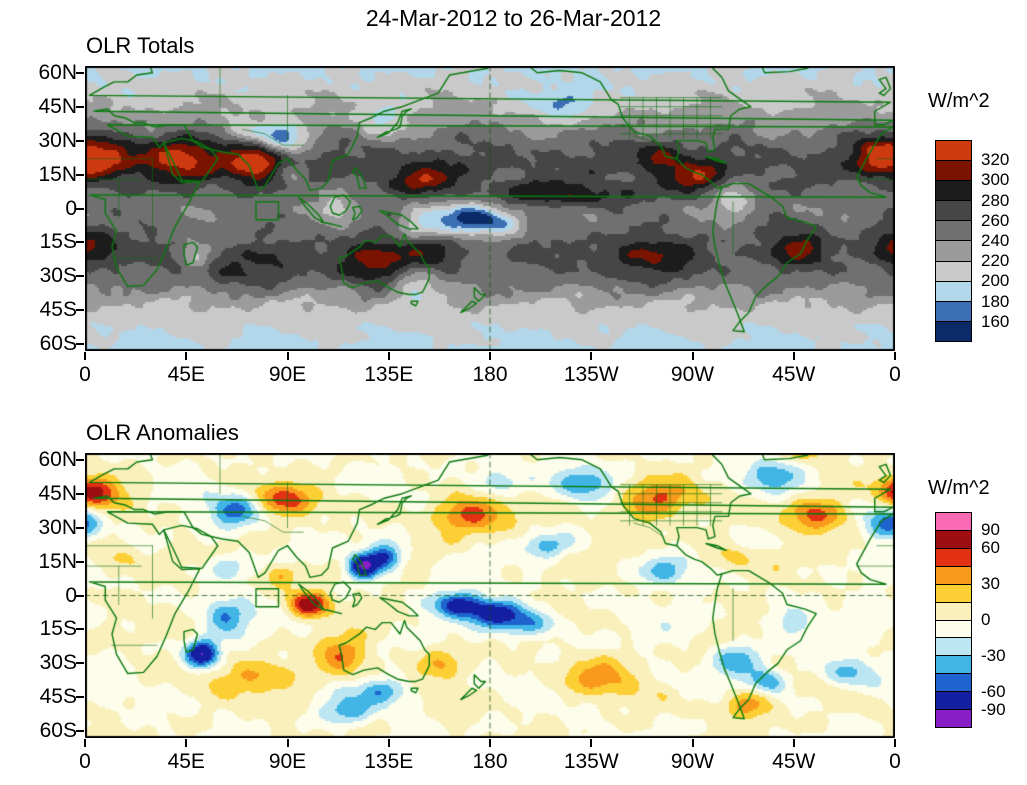  I want to click on colorbar-tick-label: 30, so click(990, 583).